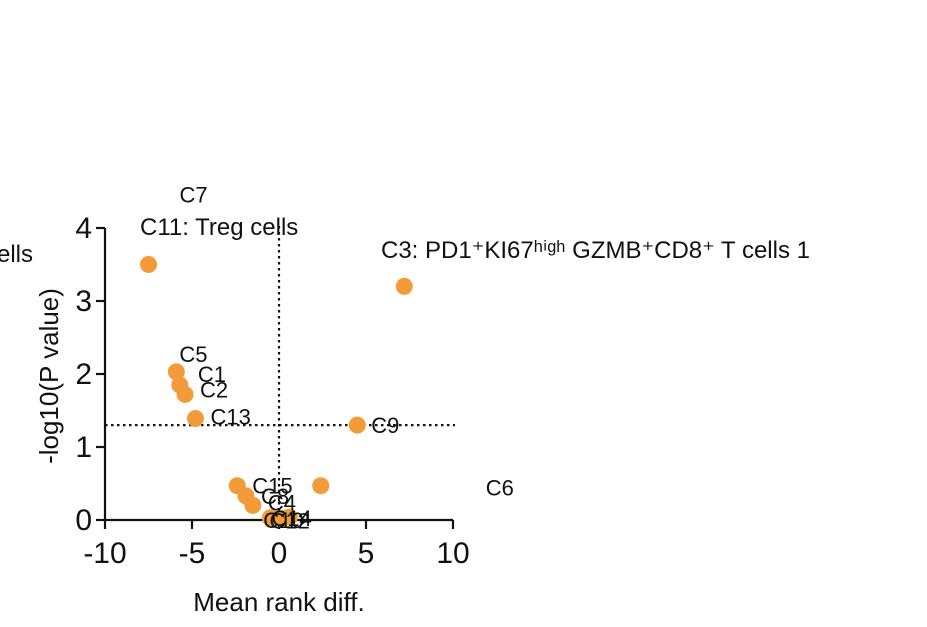  Describe the element at coordinates (83, 301) in the screenshot. I see `y-tick-label: 3` at that location.